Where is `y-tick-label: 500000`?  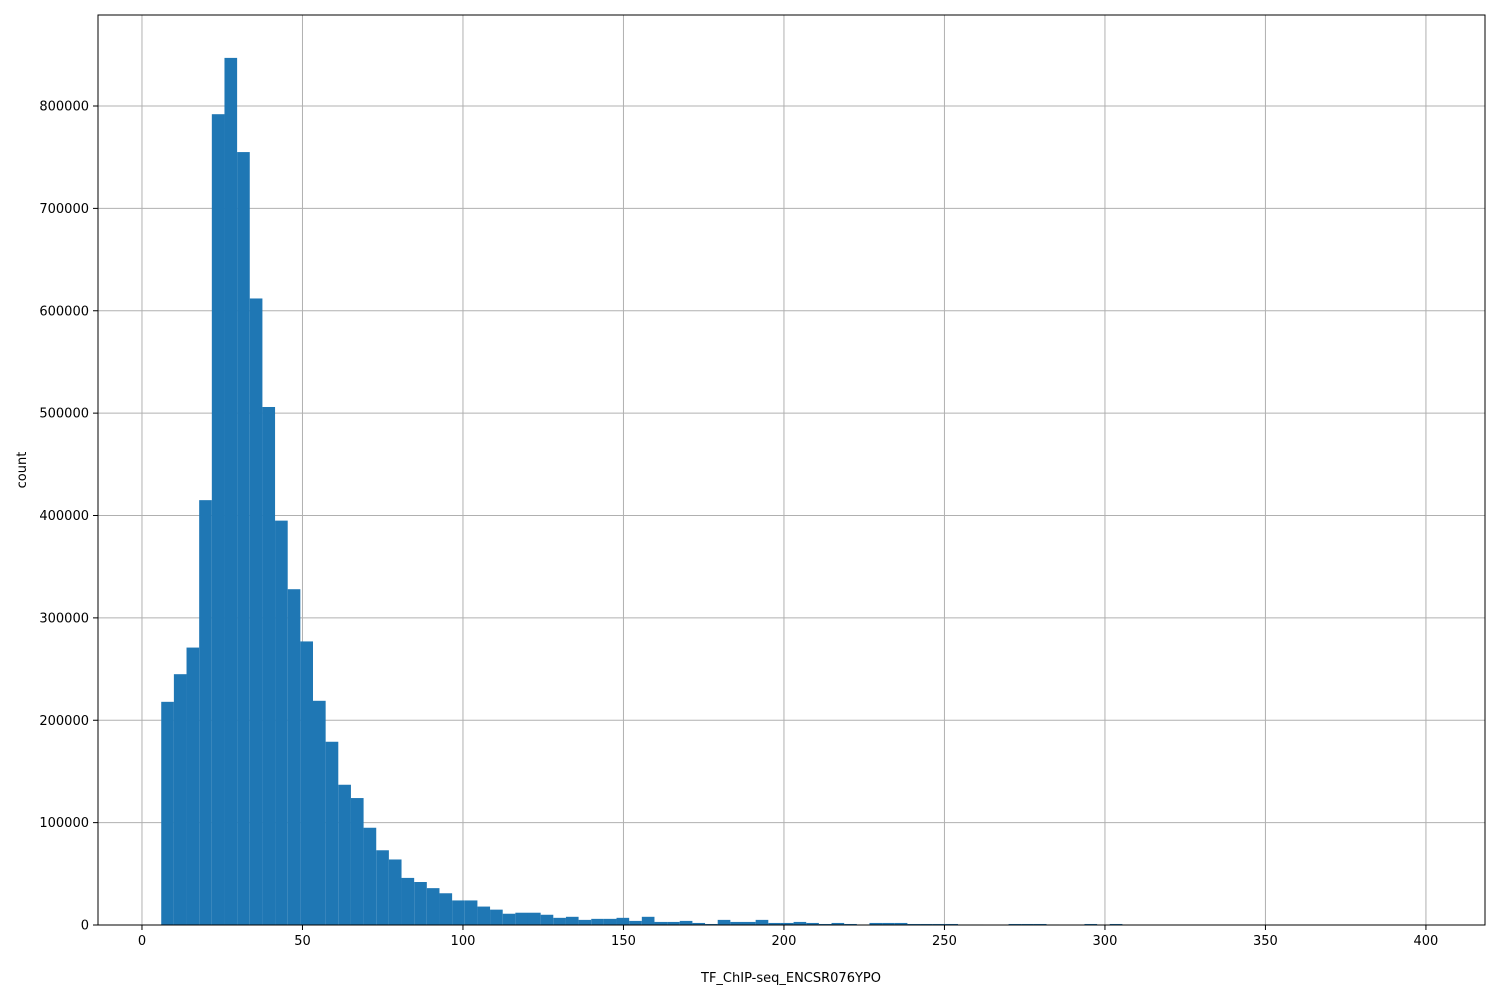
y-tick-label: 500000 is located at coordinates (64, 414).